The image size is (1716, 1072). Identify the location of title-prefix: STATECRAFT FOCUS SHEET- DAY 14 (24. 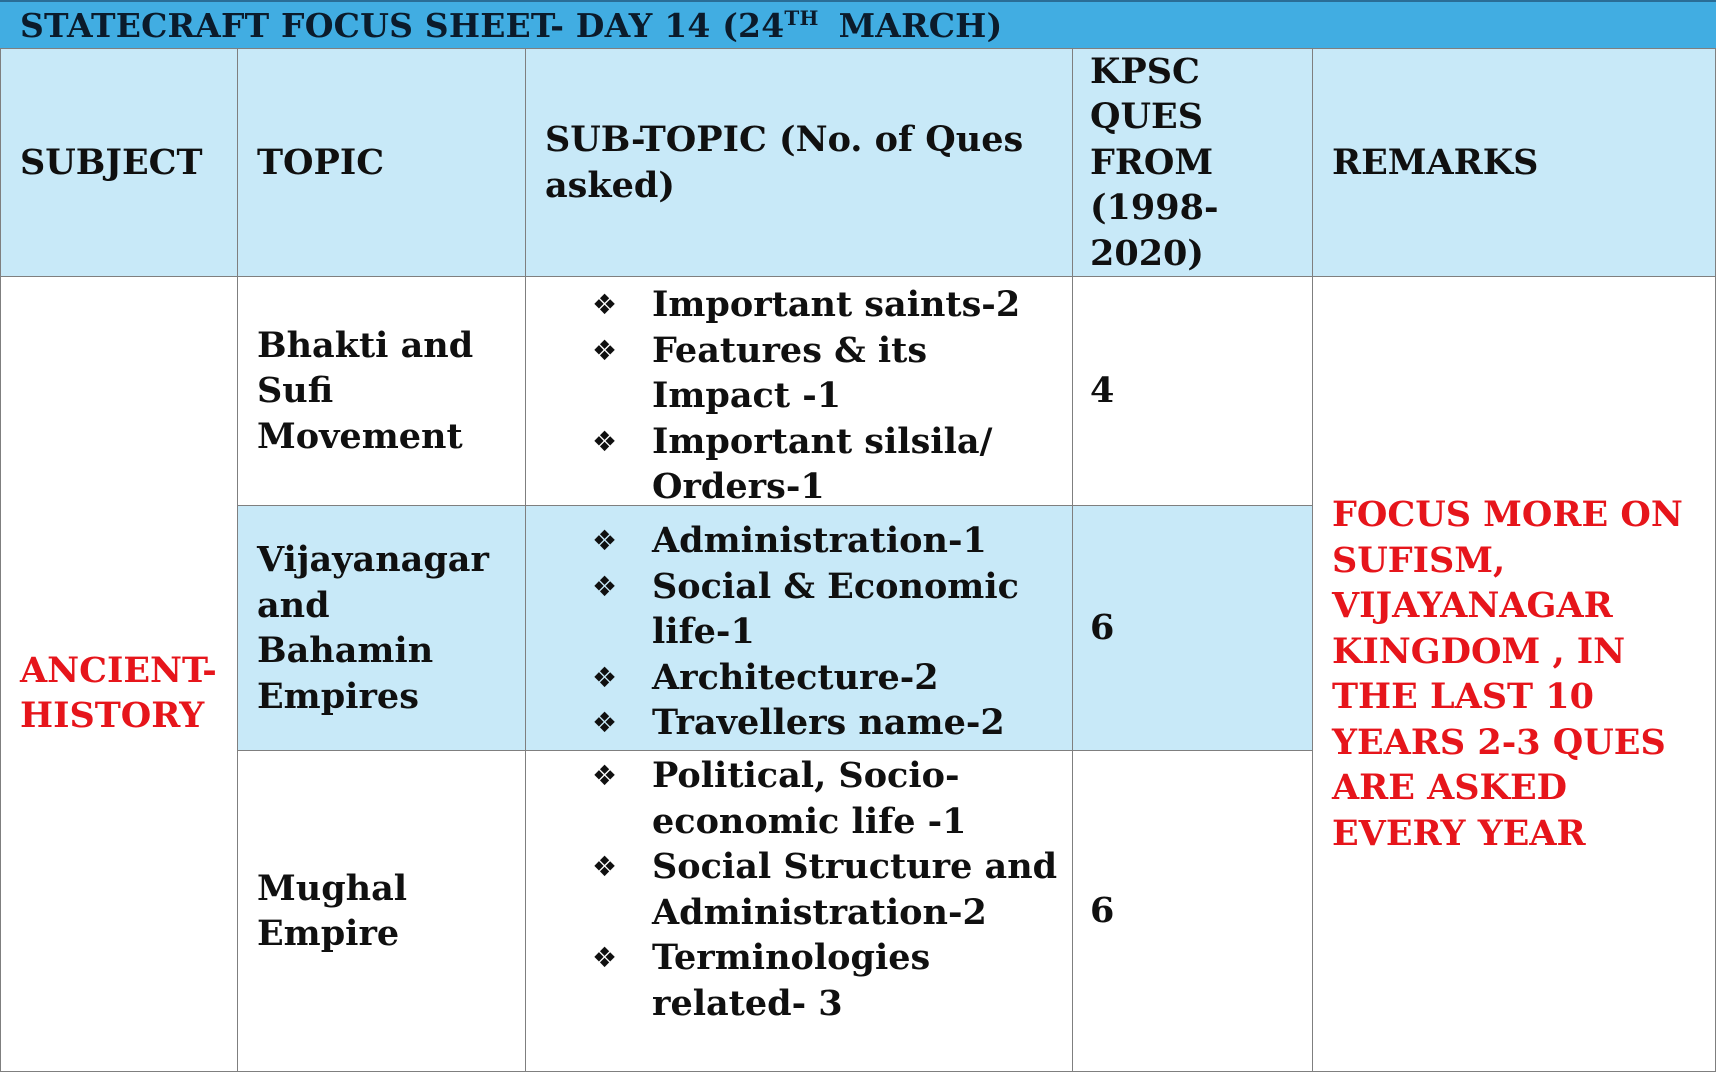
(402, 25).